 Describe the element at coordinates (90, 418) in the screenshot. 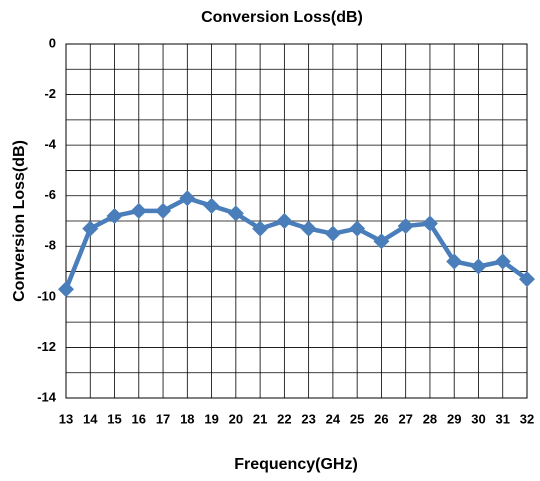

I see `x-tick-label: 14` at that location.